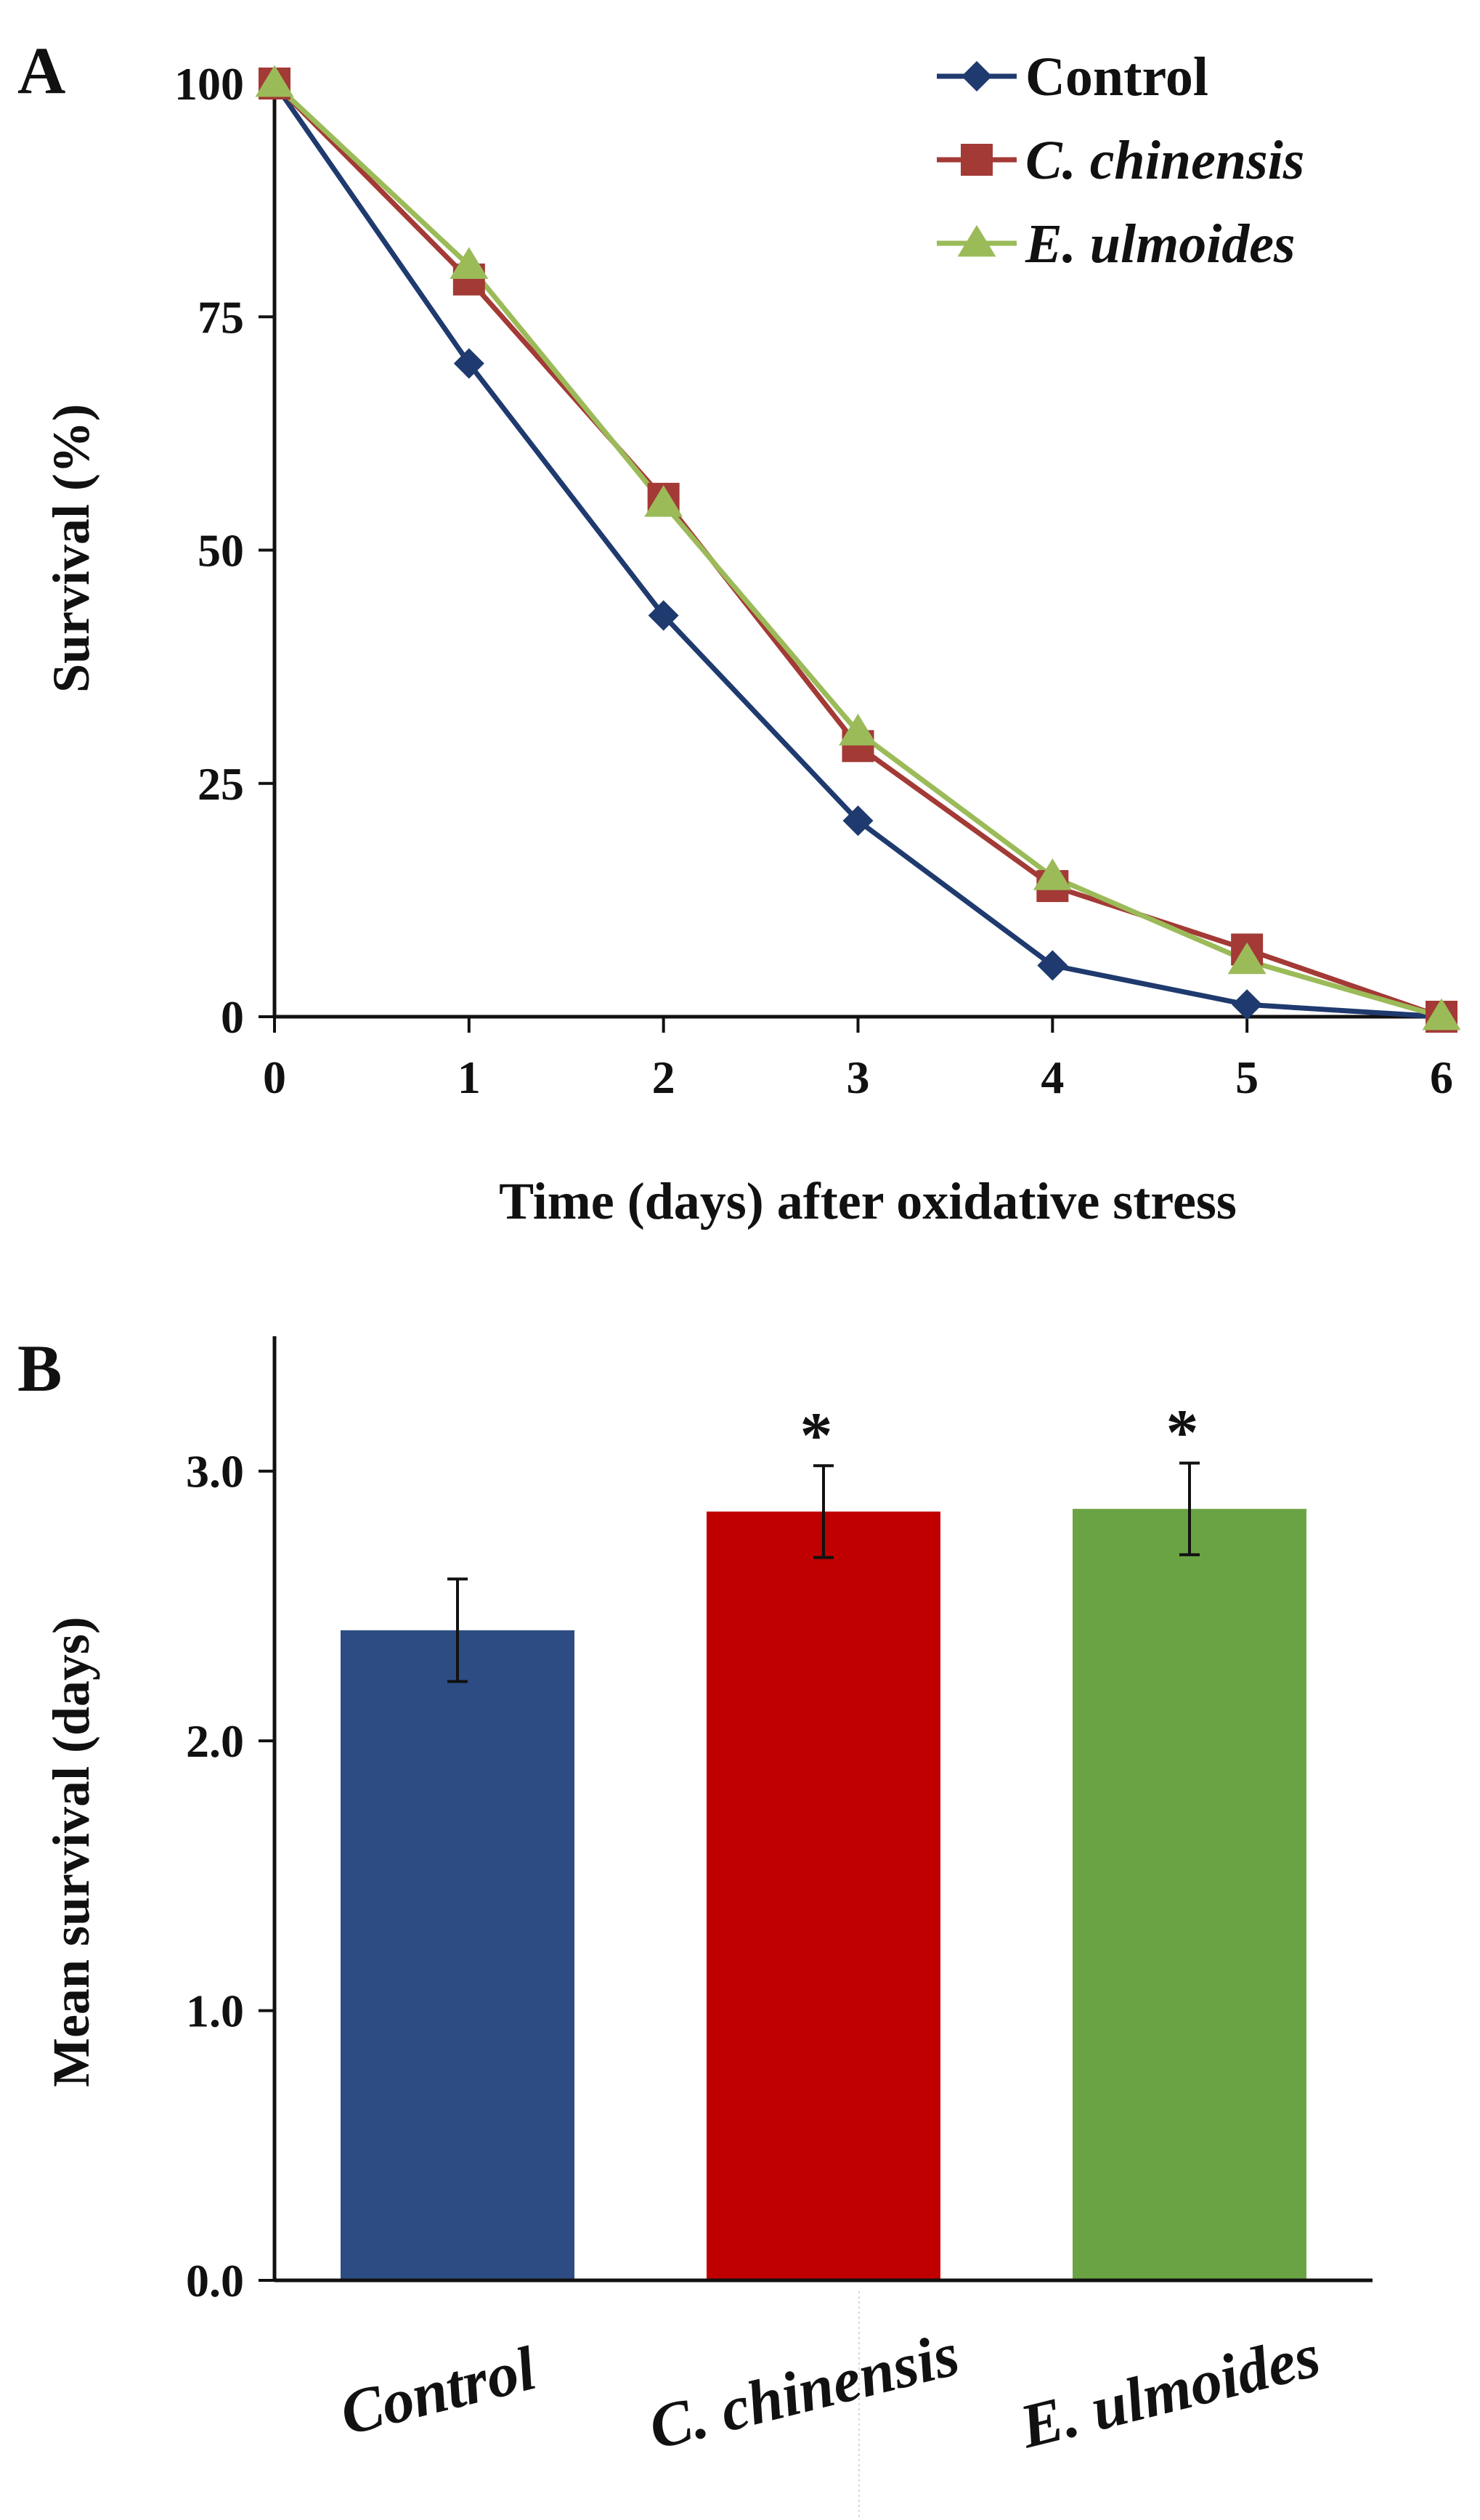 The width and height of the screenshot is (1480, 2520). Describe the element at coordinates (663, 1077) in the screenshot. I see `panel-a-x-tick-label: 2` at that location.